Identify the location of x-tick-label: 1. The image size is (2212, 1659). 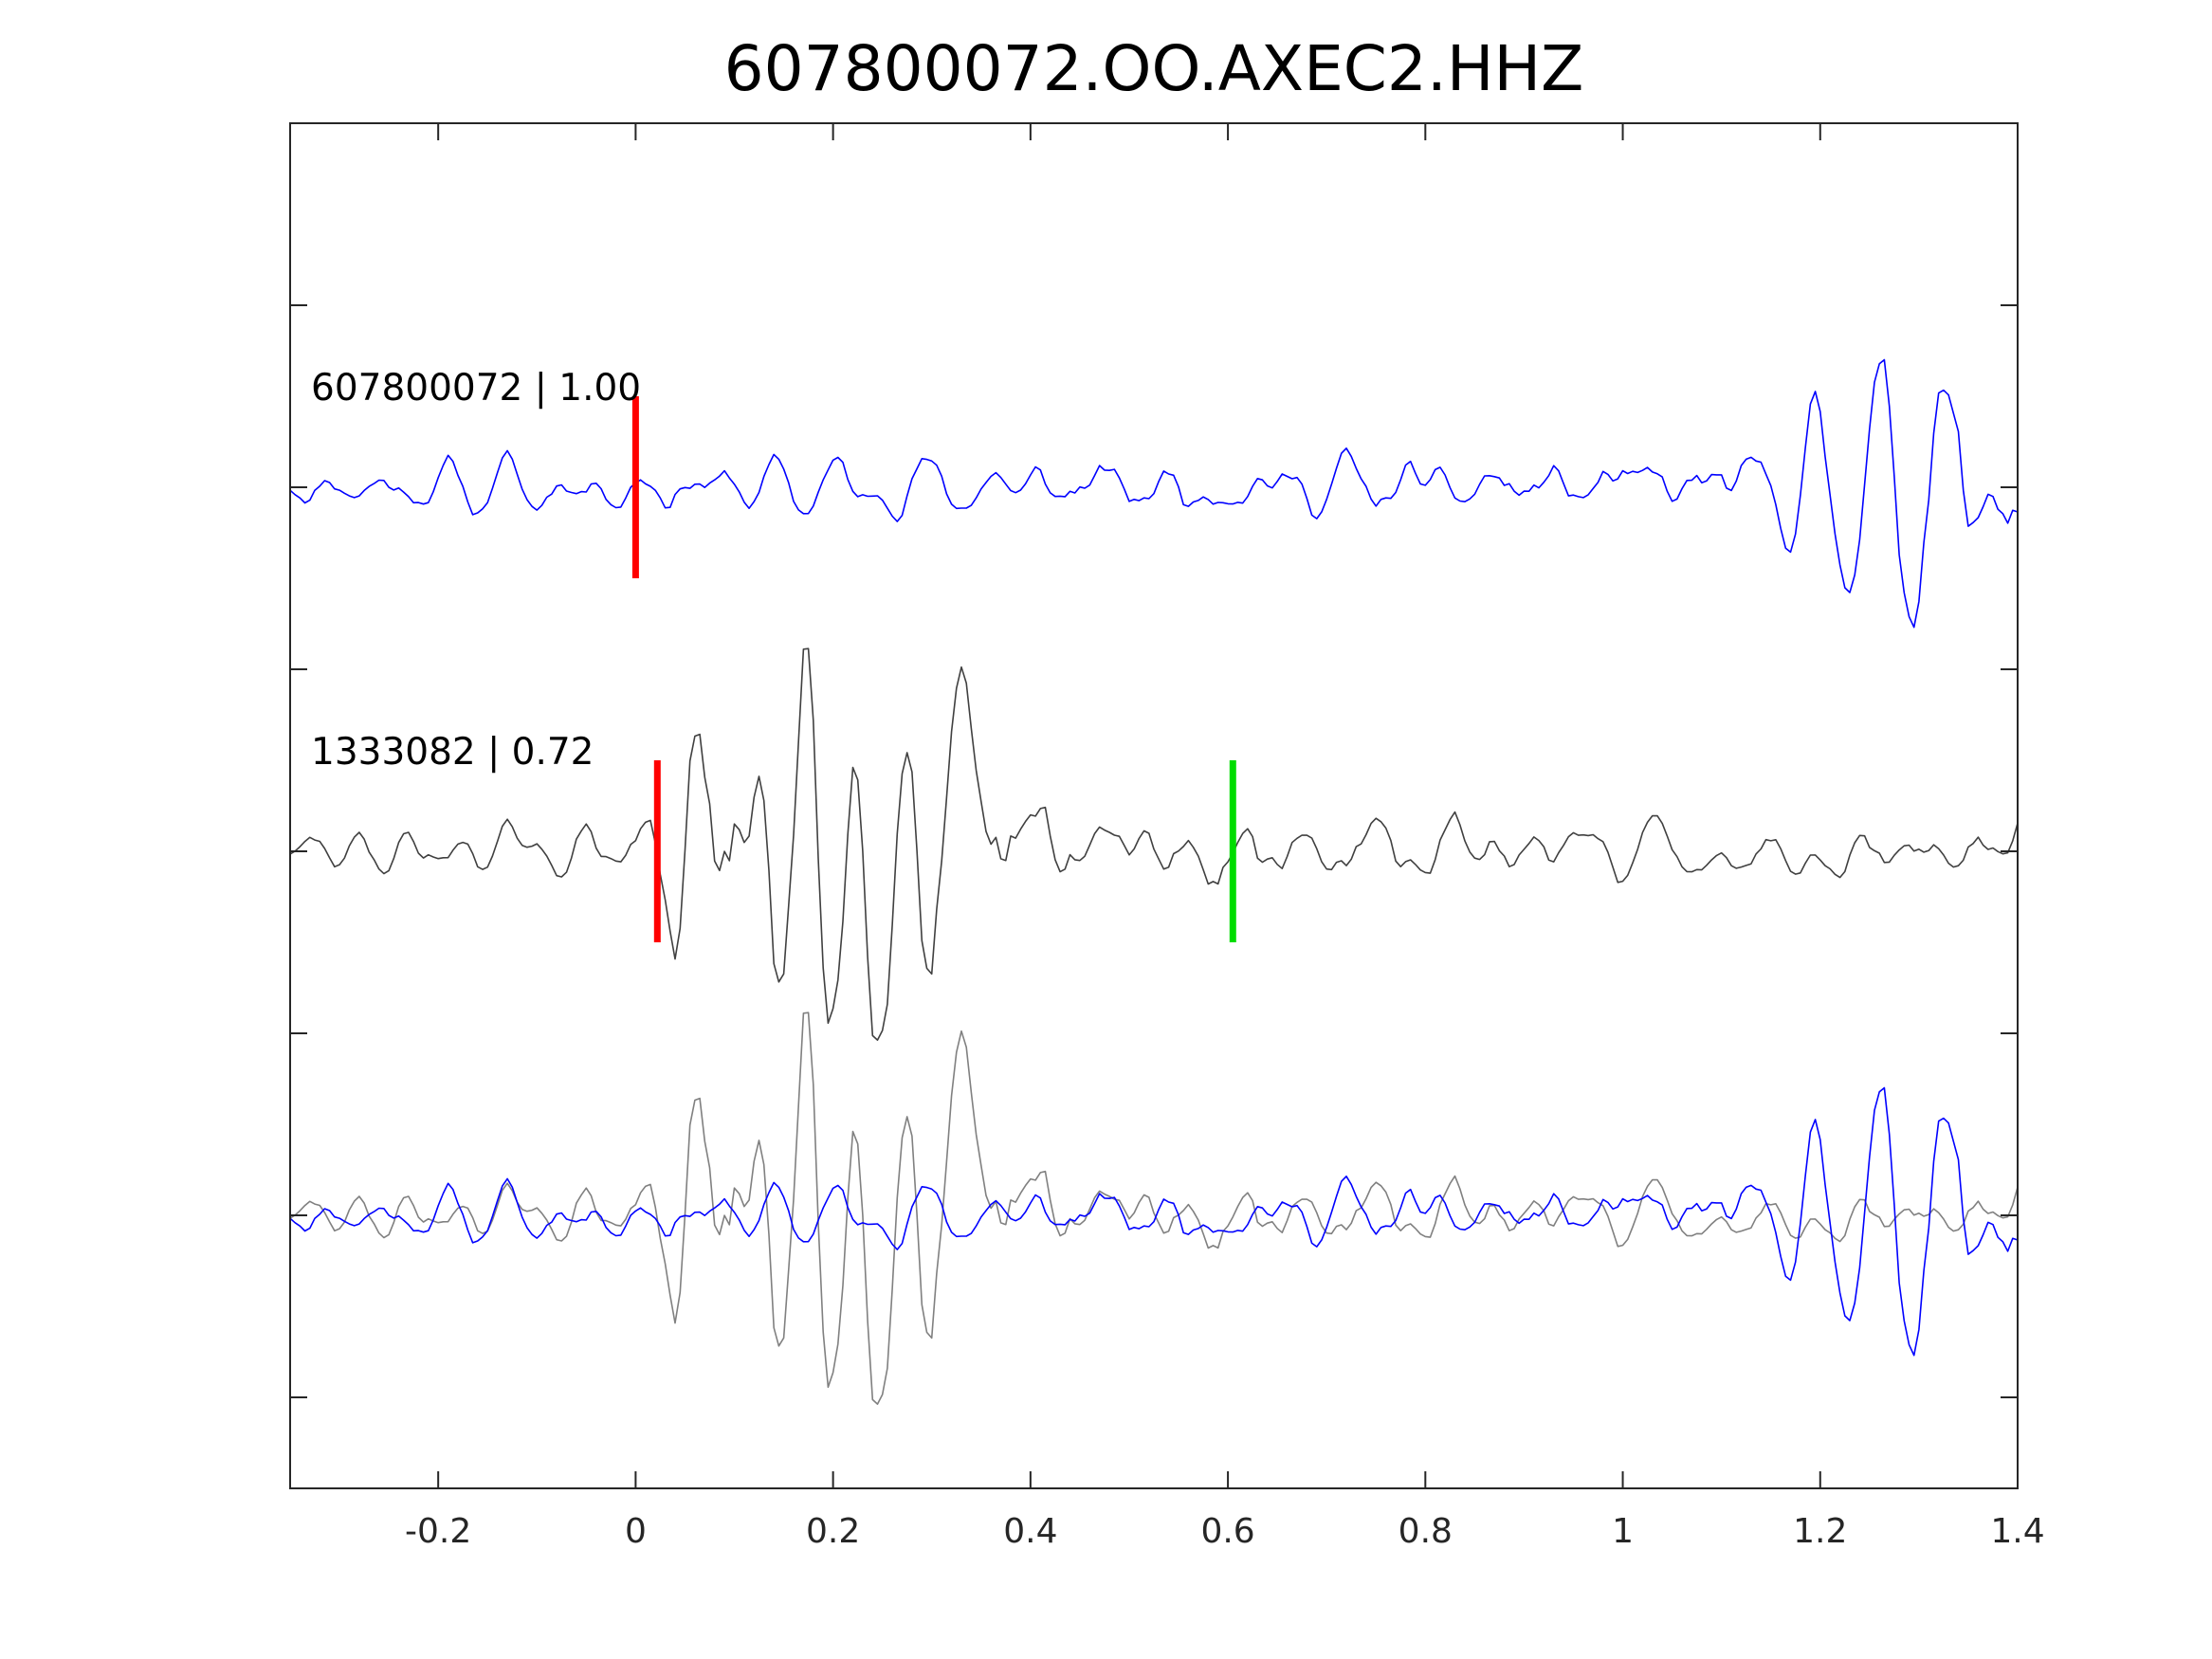
(1623, 1531).